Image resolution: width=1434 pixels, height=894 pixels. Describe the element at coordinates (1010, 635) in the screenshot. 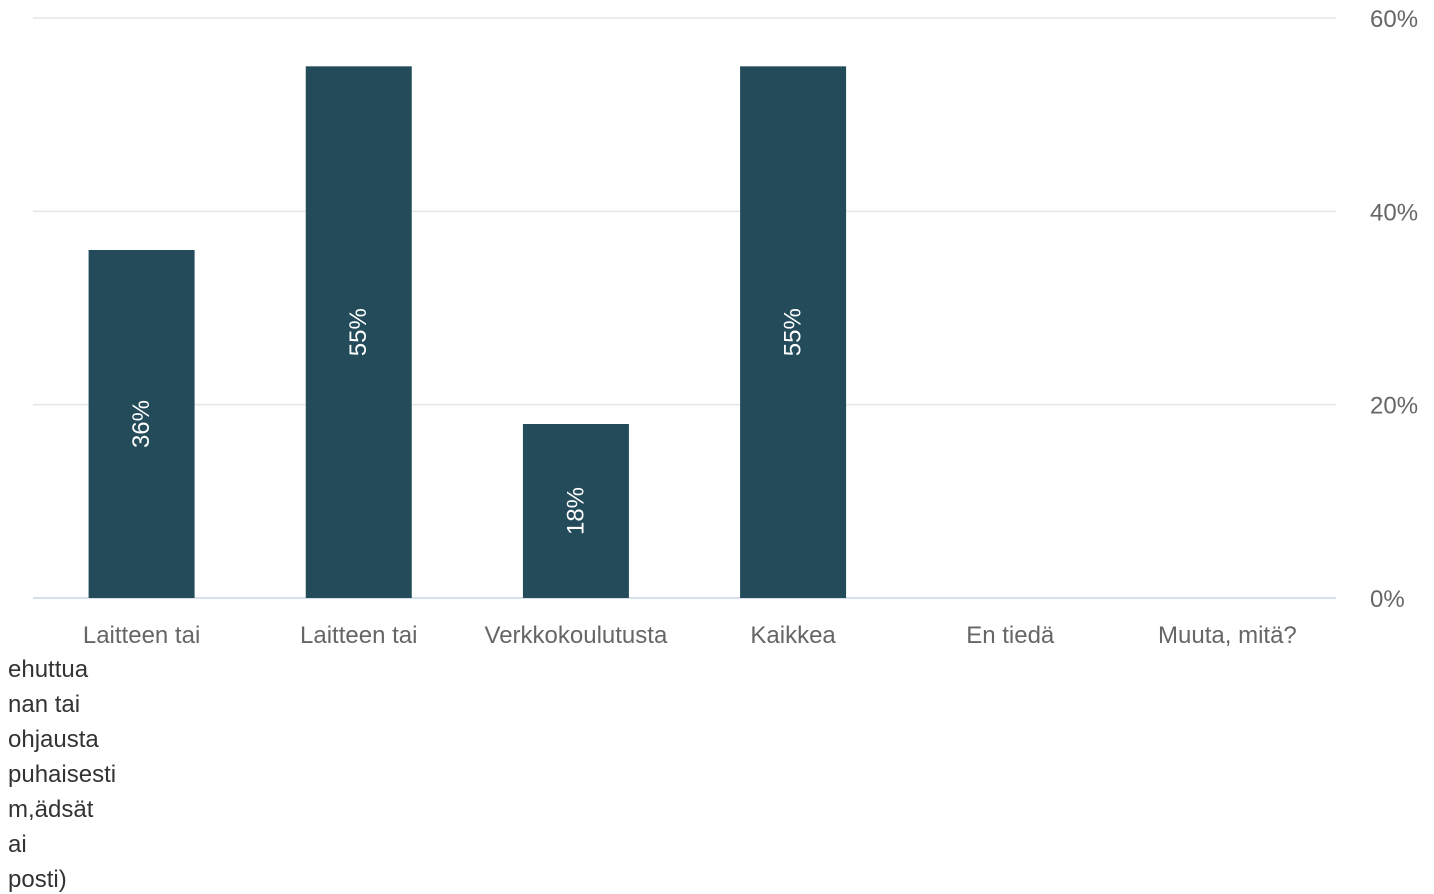

I see `x-tick-label: En tiedä` at that location.